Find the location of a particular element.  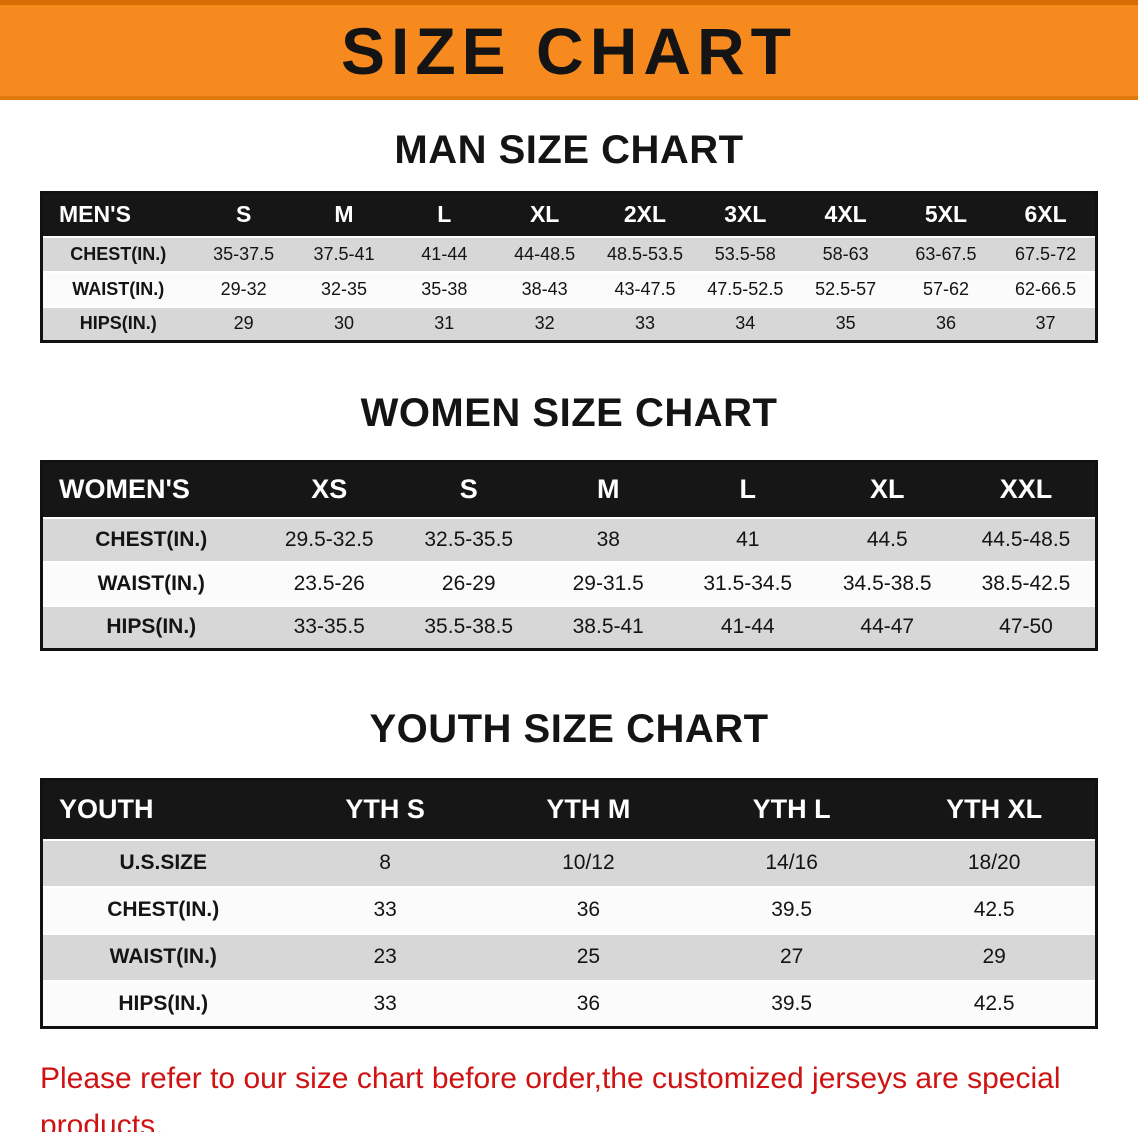

page-title: SIZE CHART is located at coordinates (569, 50).